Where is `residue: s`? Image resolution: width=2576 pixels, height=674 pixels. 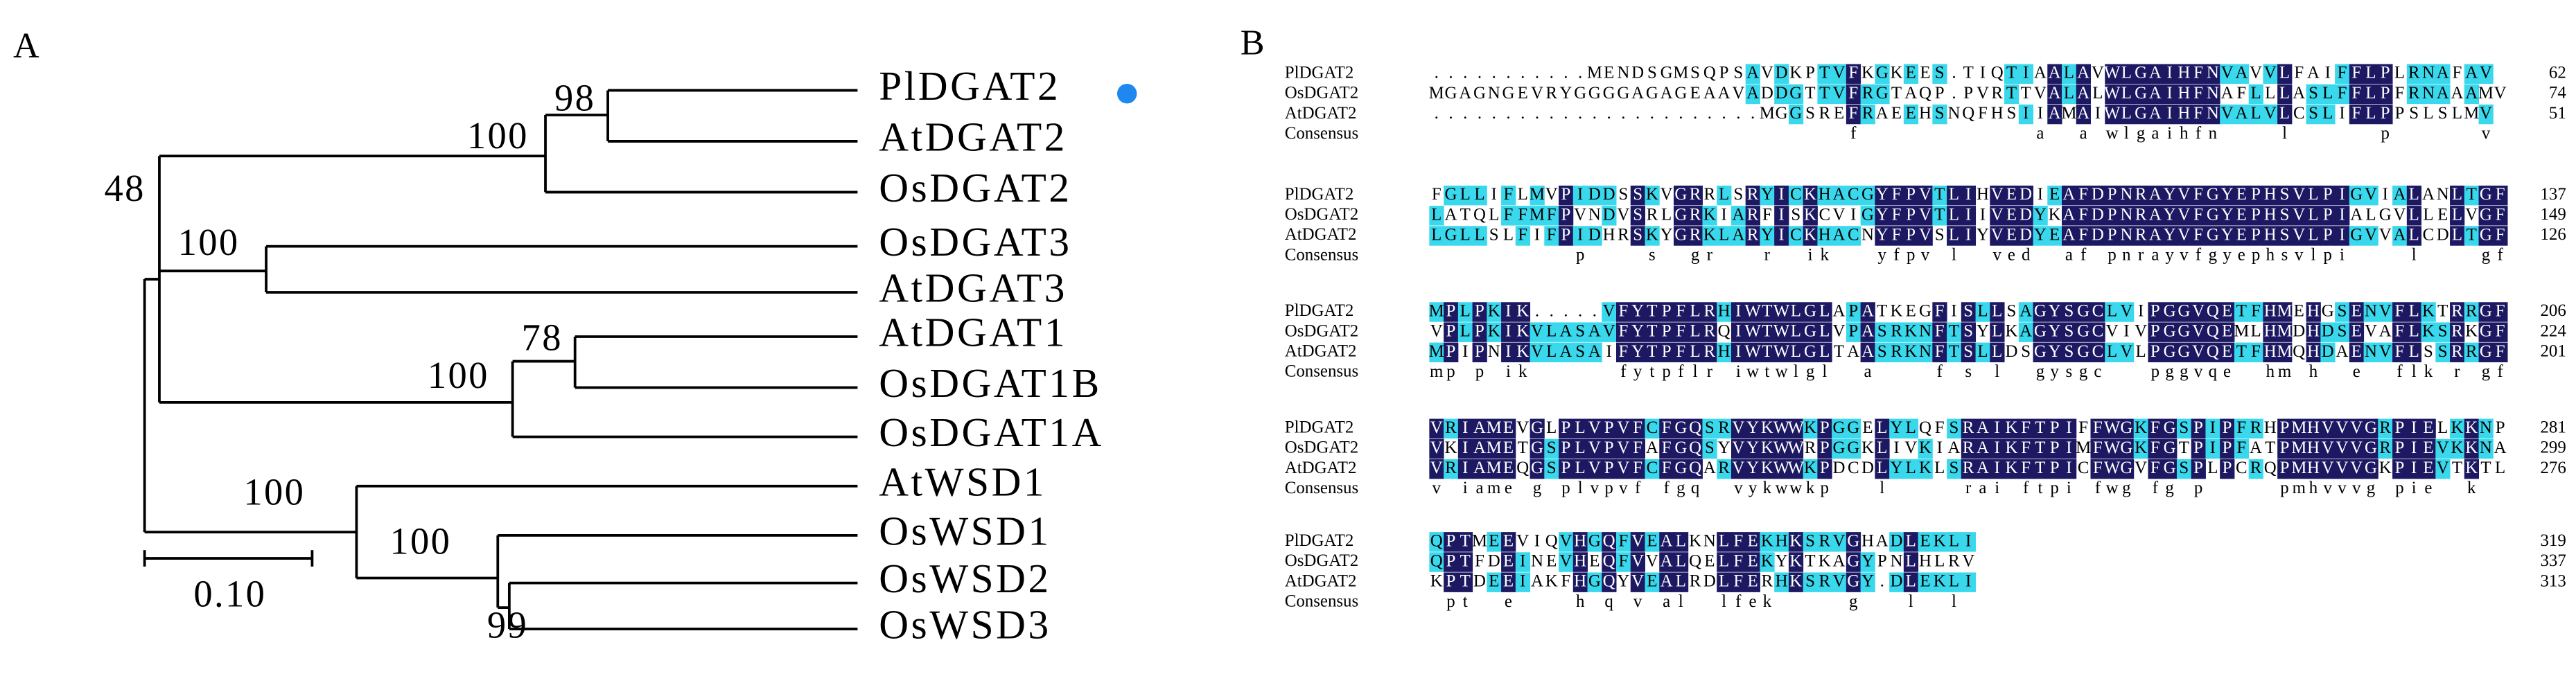
residue: s is located at coordinates (2069, 371).